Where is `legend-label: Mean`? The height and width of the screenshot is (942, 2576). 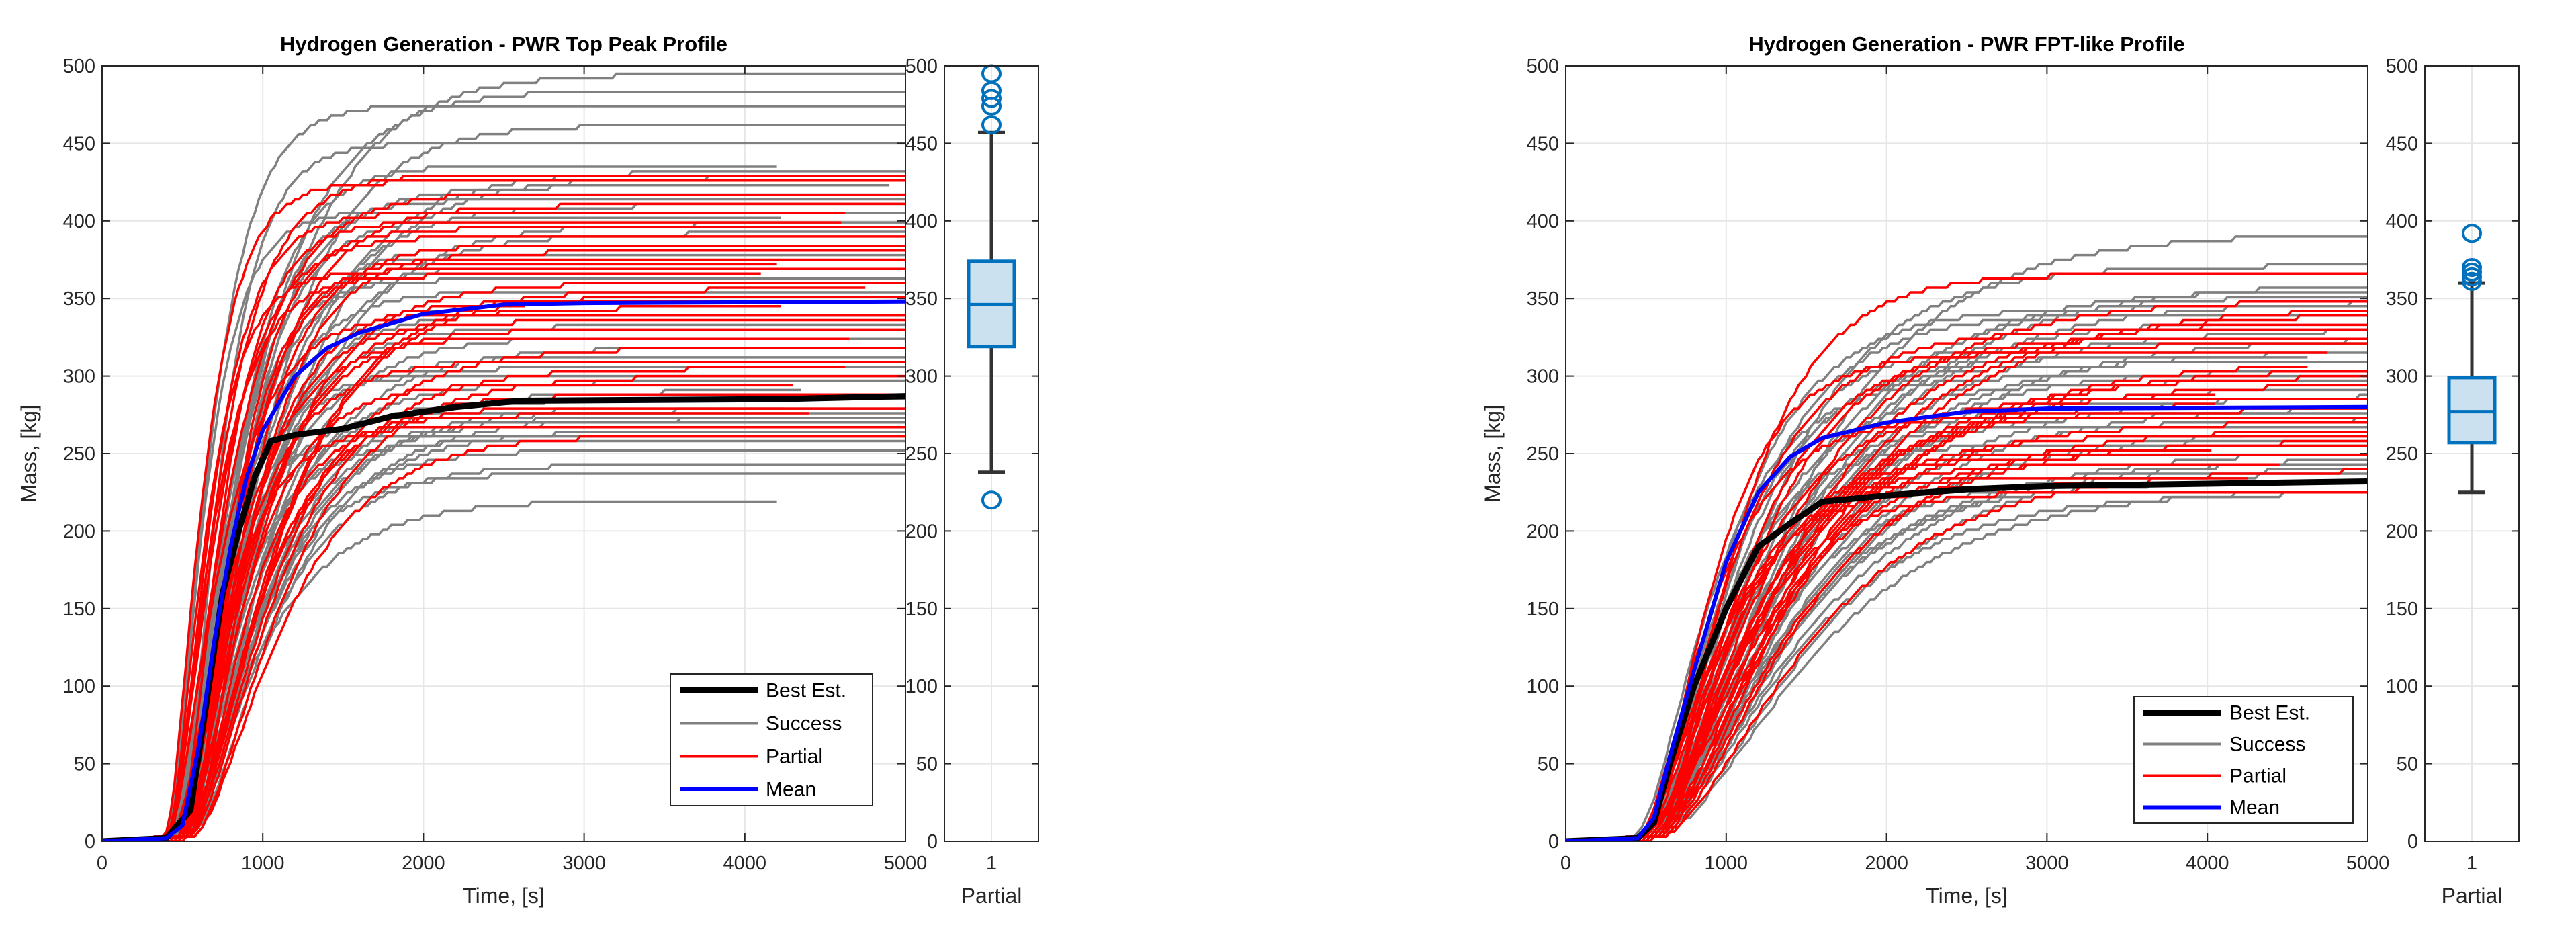
legend-label: Mean is located at coordinates (791, 790).